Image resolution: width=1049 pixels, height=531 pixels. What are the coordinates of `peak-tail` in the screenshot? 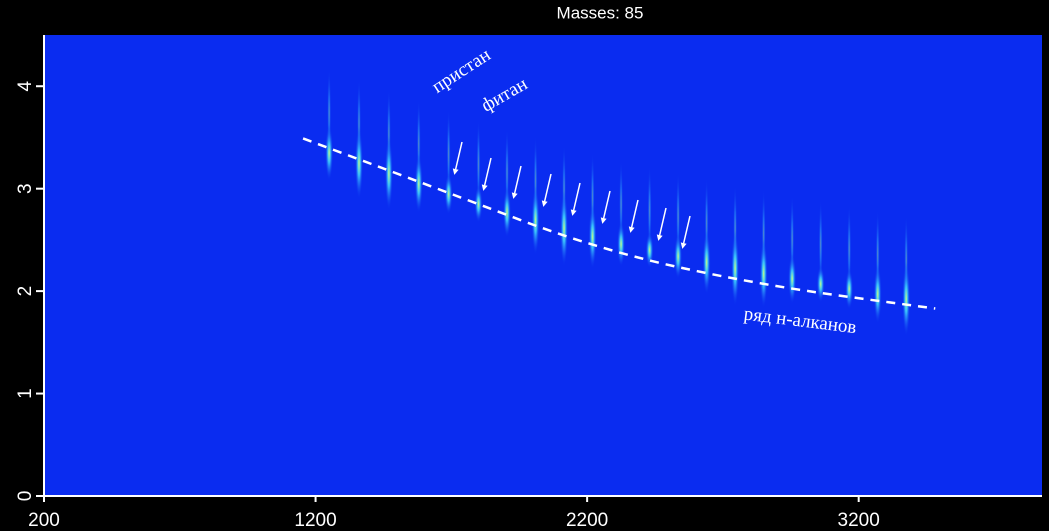 It's located at (649, 210).